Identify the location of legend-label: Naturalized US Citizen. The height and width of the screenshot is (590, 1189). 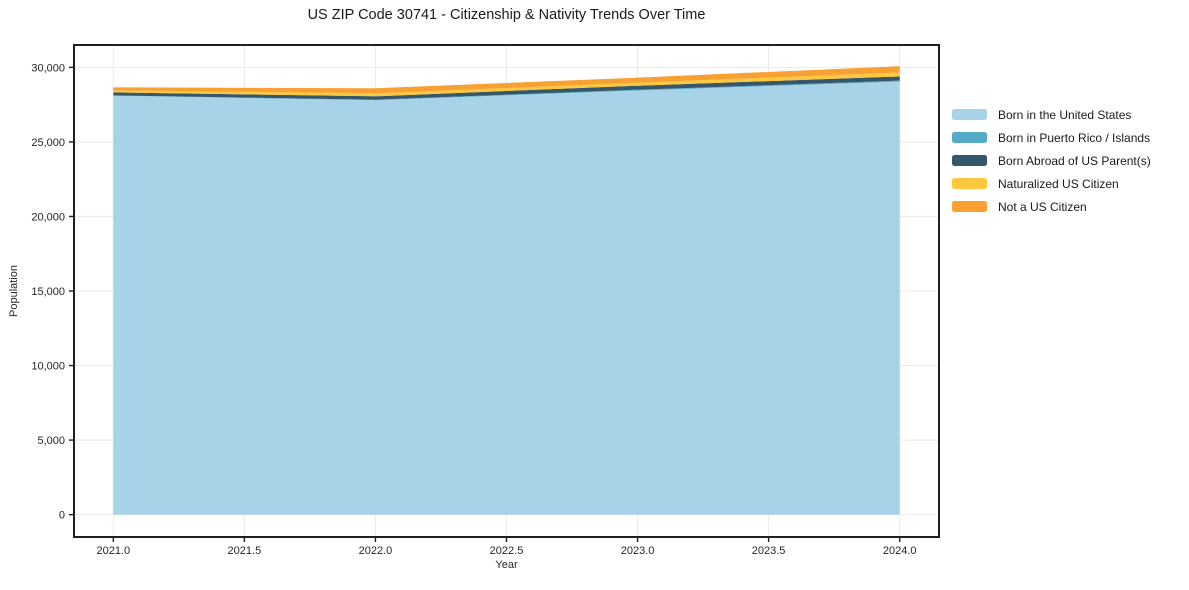
(1058, 183).